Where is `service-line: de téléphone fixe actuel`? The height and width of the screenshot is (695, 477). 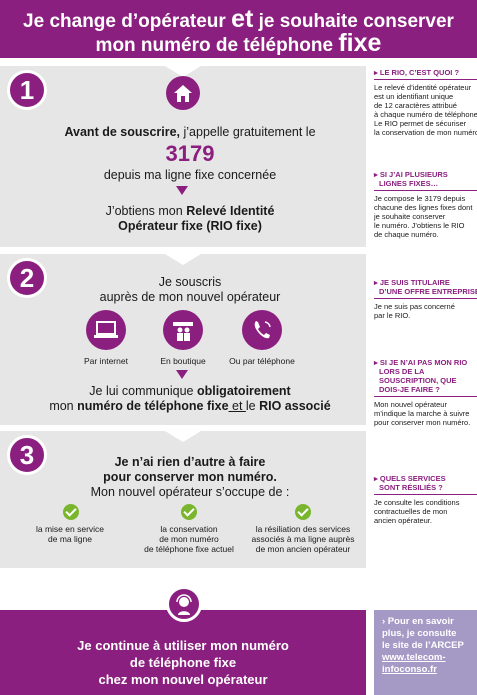 service-line: de téléphone fixe actuel is located at coordinates (189, 549).